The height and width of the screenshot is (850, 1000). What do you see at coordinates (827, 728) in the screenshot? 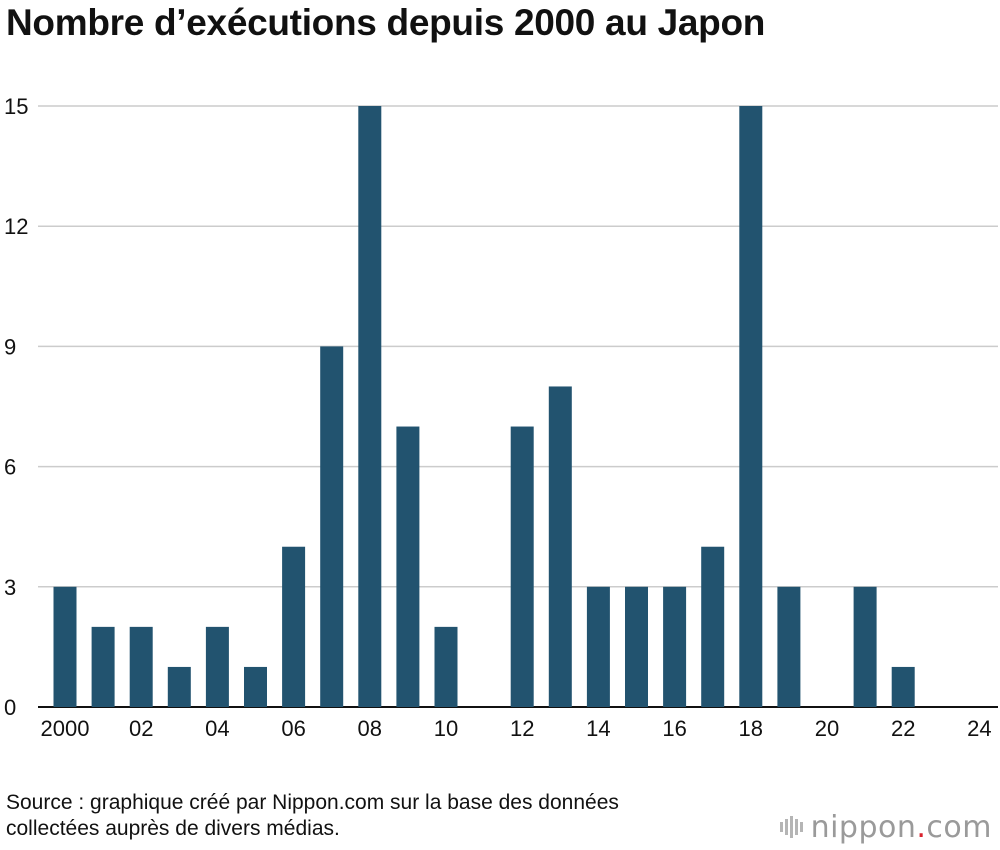
I see `x-tick-label: 20` at bounding box center [827, 728].